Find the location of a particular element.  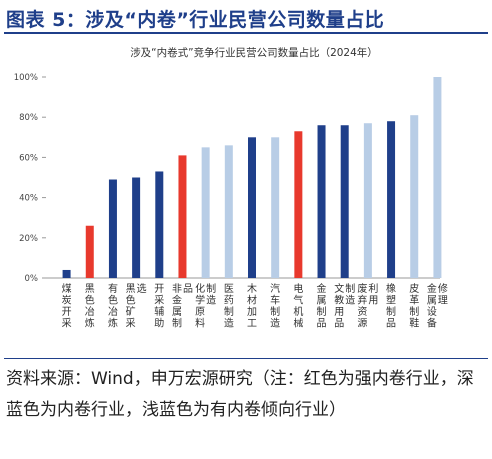

y-tick-label: 80% is located at coordinates (28, 118).